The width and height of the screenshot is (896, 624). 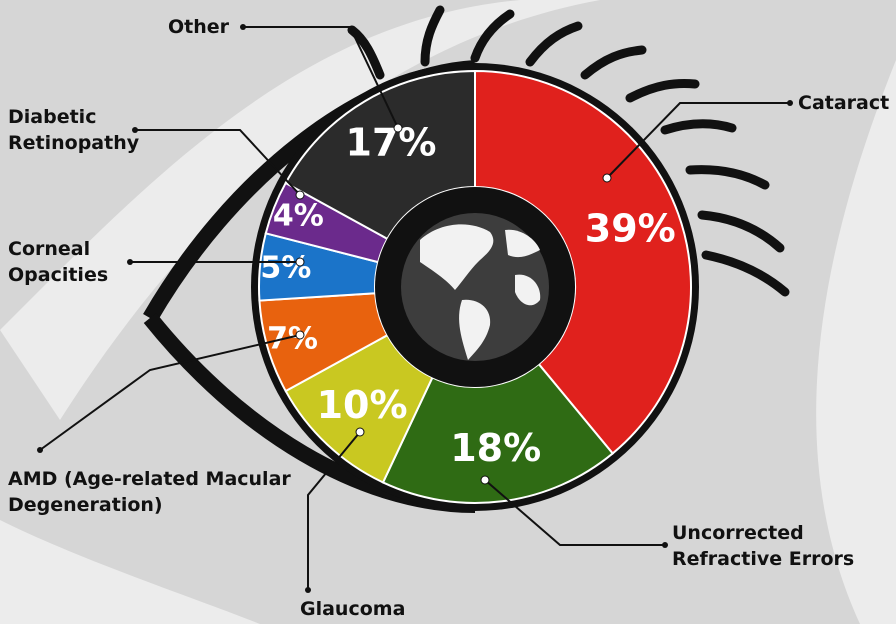 What do you see at coordinates (391, 142) in the screenshot?
I see `value-label: 17%` at bounding box center [391, 142].